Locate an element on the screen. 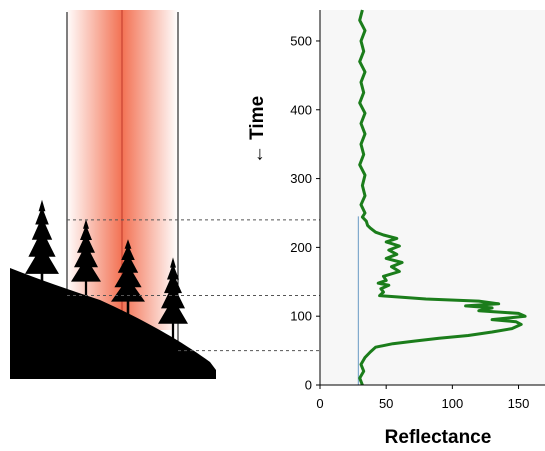  y-tick-label: 400 is located at coordinates (301, 109).